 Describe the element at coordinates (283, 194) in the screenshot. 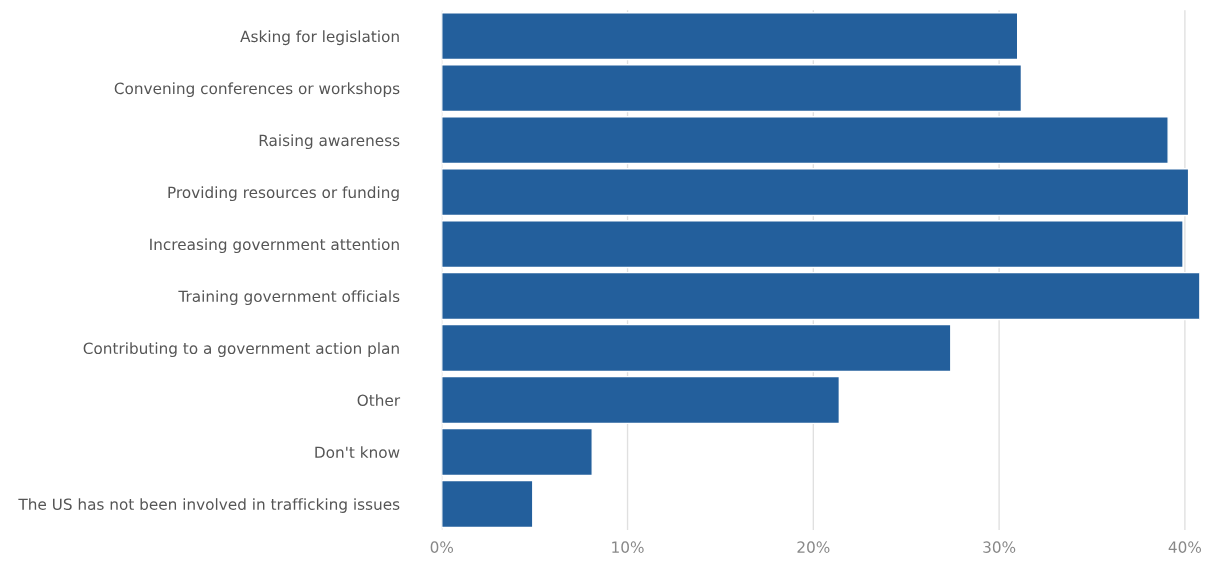

I see `y-tick-label: Providing resources or funding` at that location.